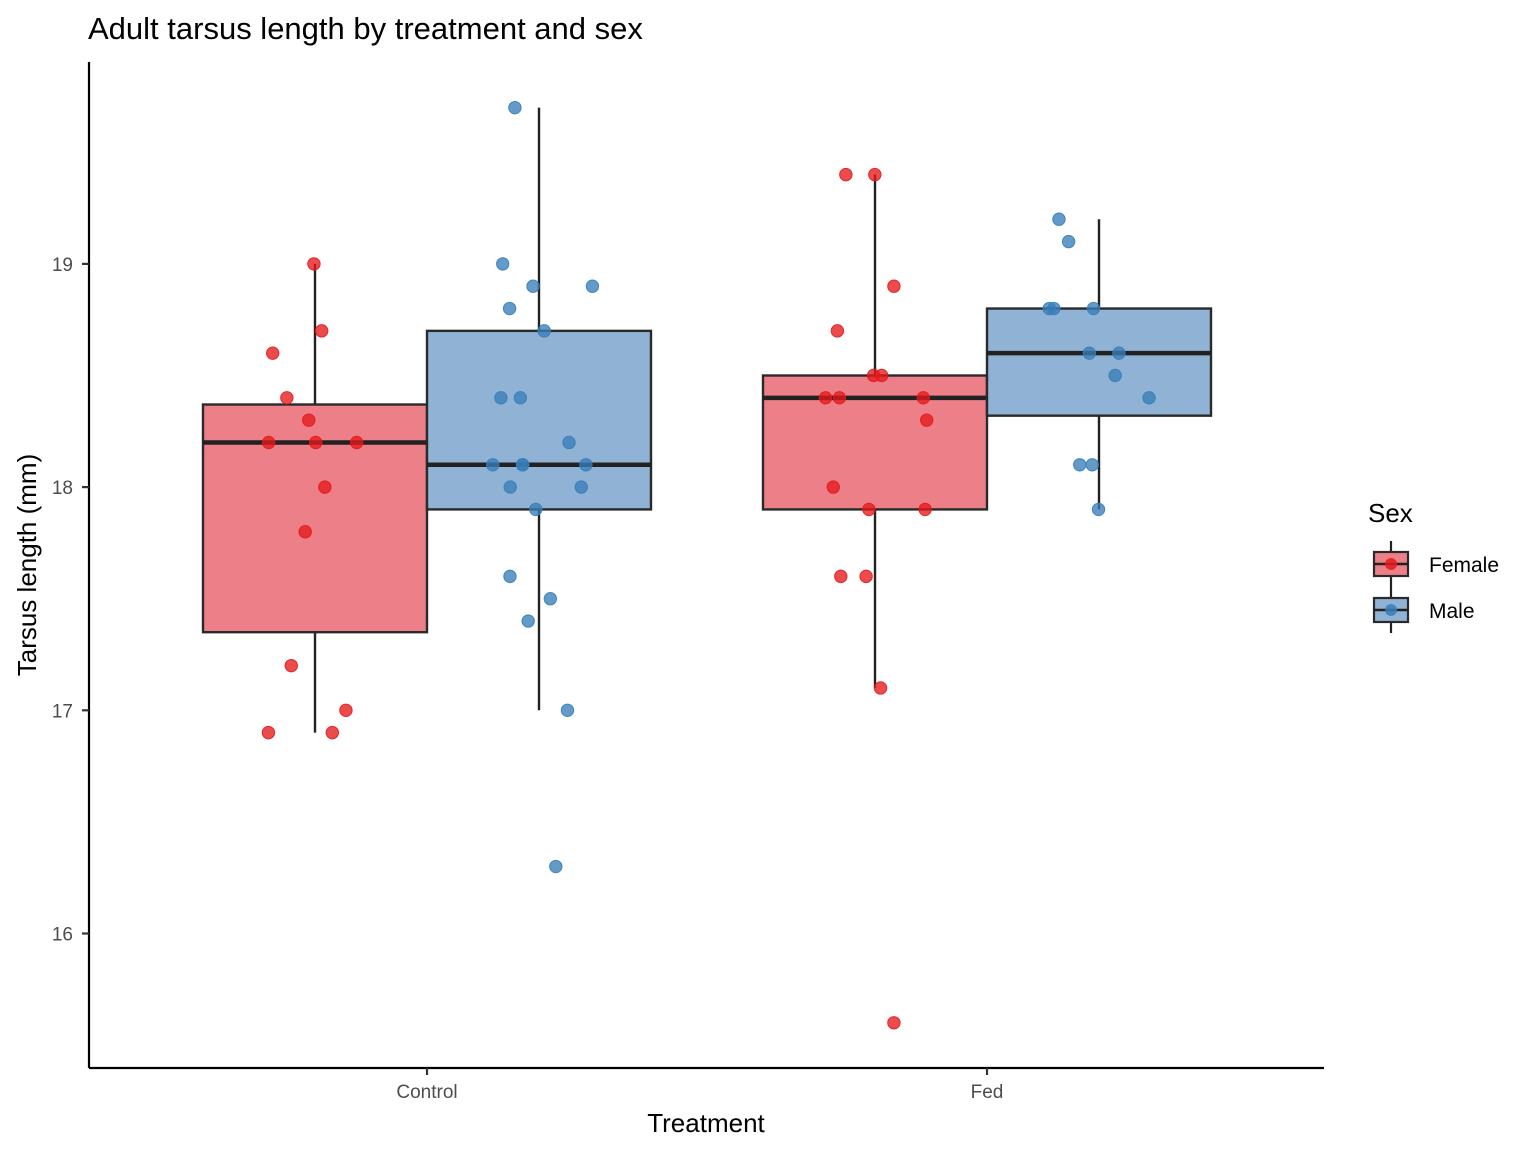 This screenshot has height=1152, width=1536. What do you see at coordinates (1099, 362) in the screenshot?
I see `box-male-fed` at bounding box center [1099, 362].